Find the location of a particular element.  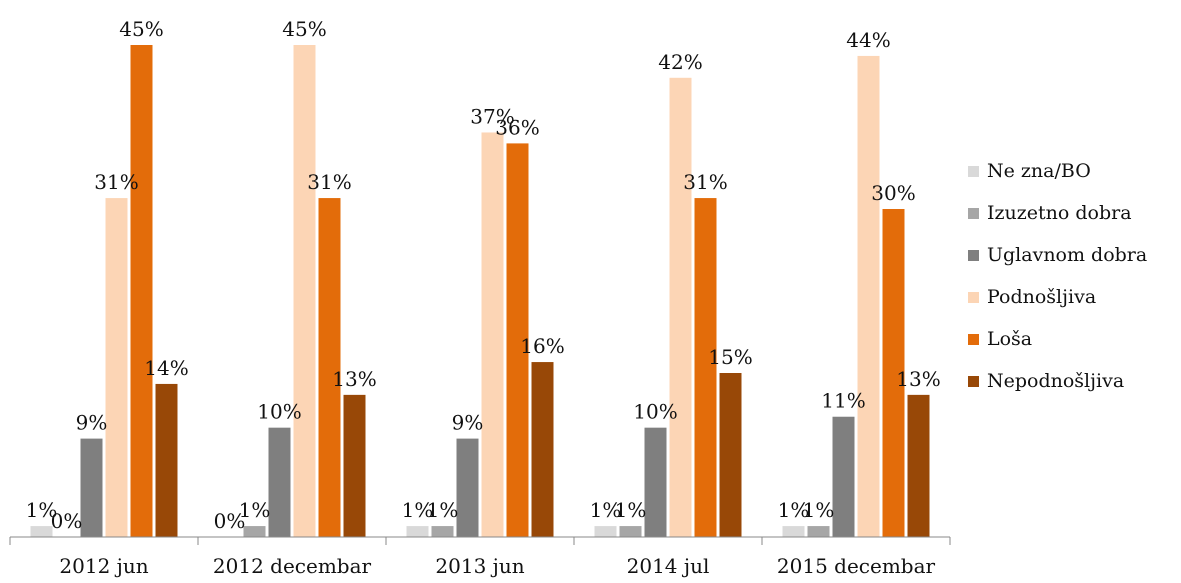

data-label: 16% is located at coordinates (542, 346).